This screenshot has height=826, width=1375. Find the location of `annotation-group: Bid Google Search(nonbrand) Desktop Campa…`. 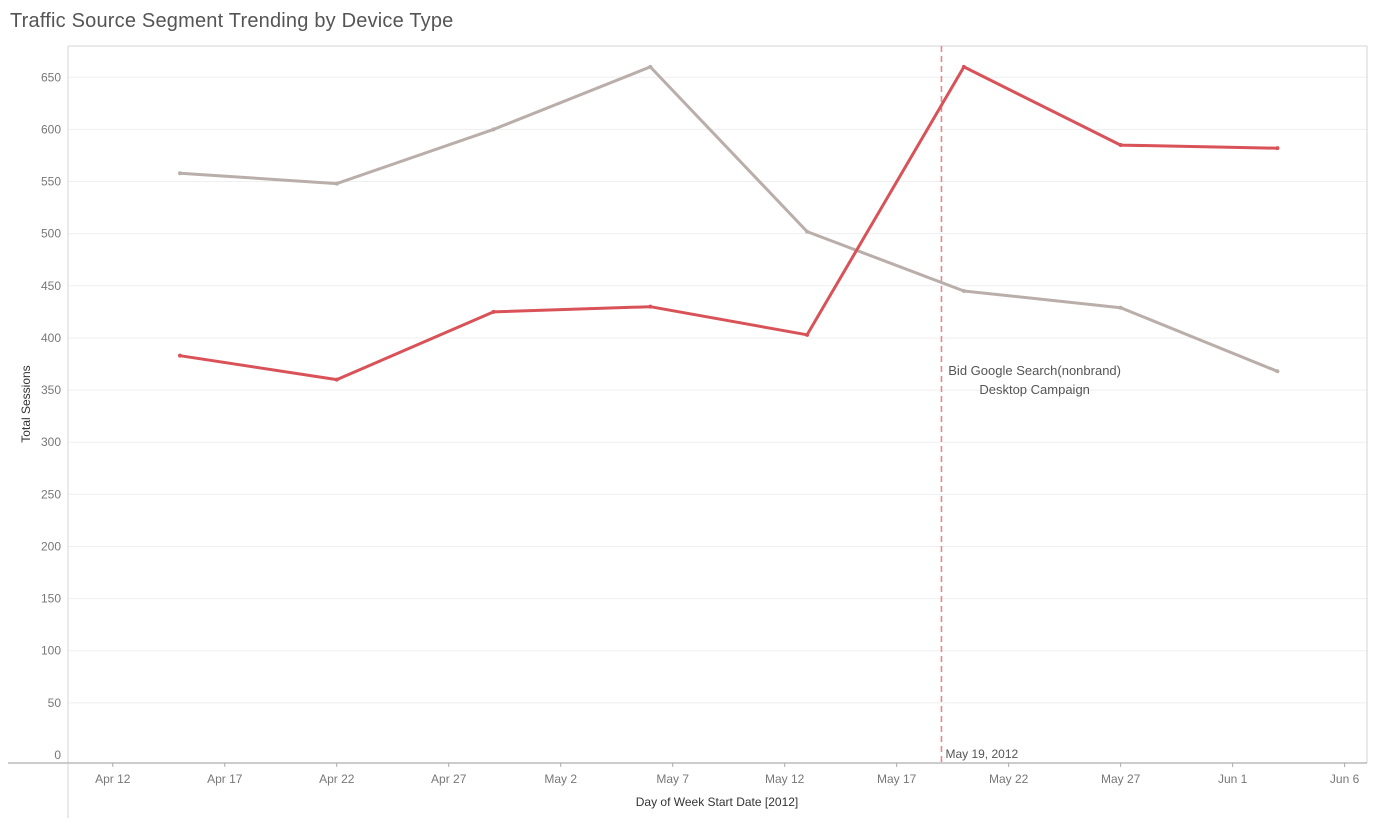

annotation-group: Bid Google Search(nonbrand) Desktop Campa… is located at coordinates (1034, 380).